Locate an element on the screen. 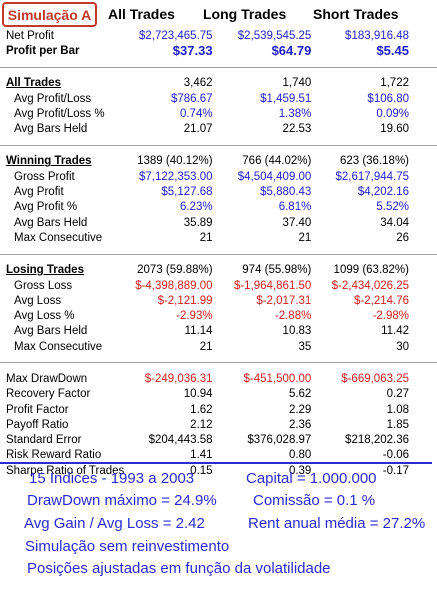 The width and height of the screenshot is (437, 596). losing-trades-row-value-all: $-4,398,889.00 is located at coordinates (174, 285).